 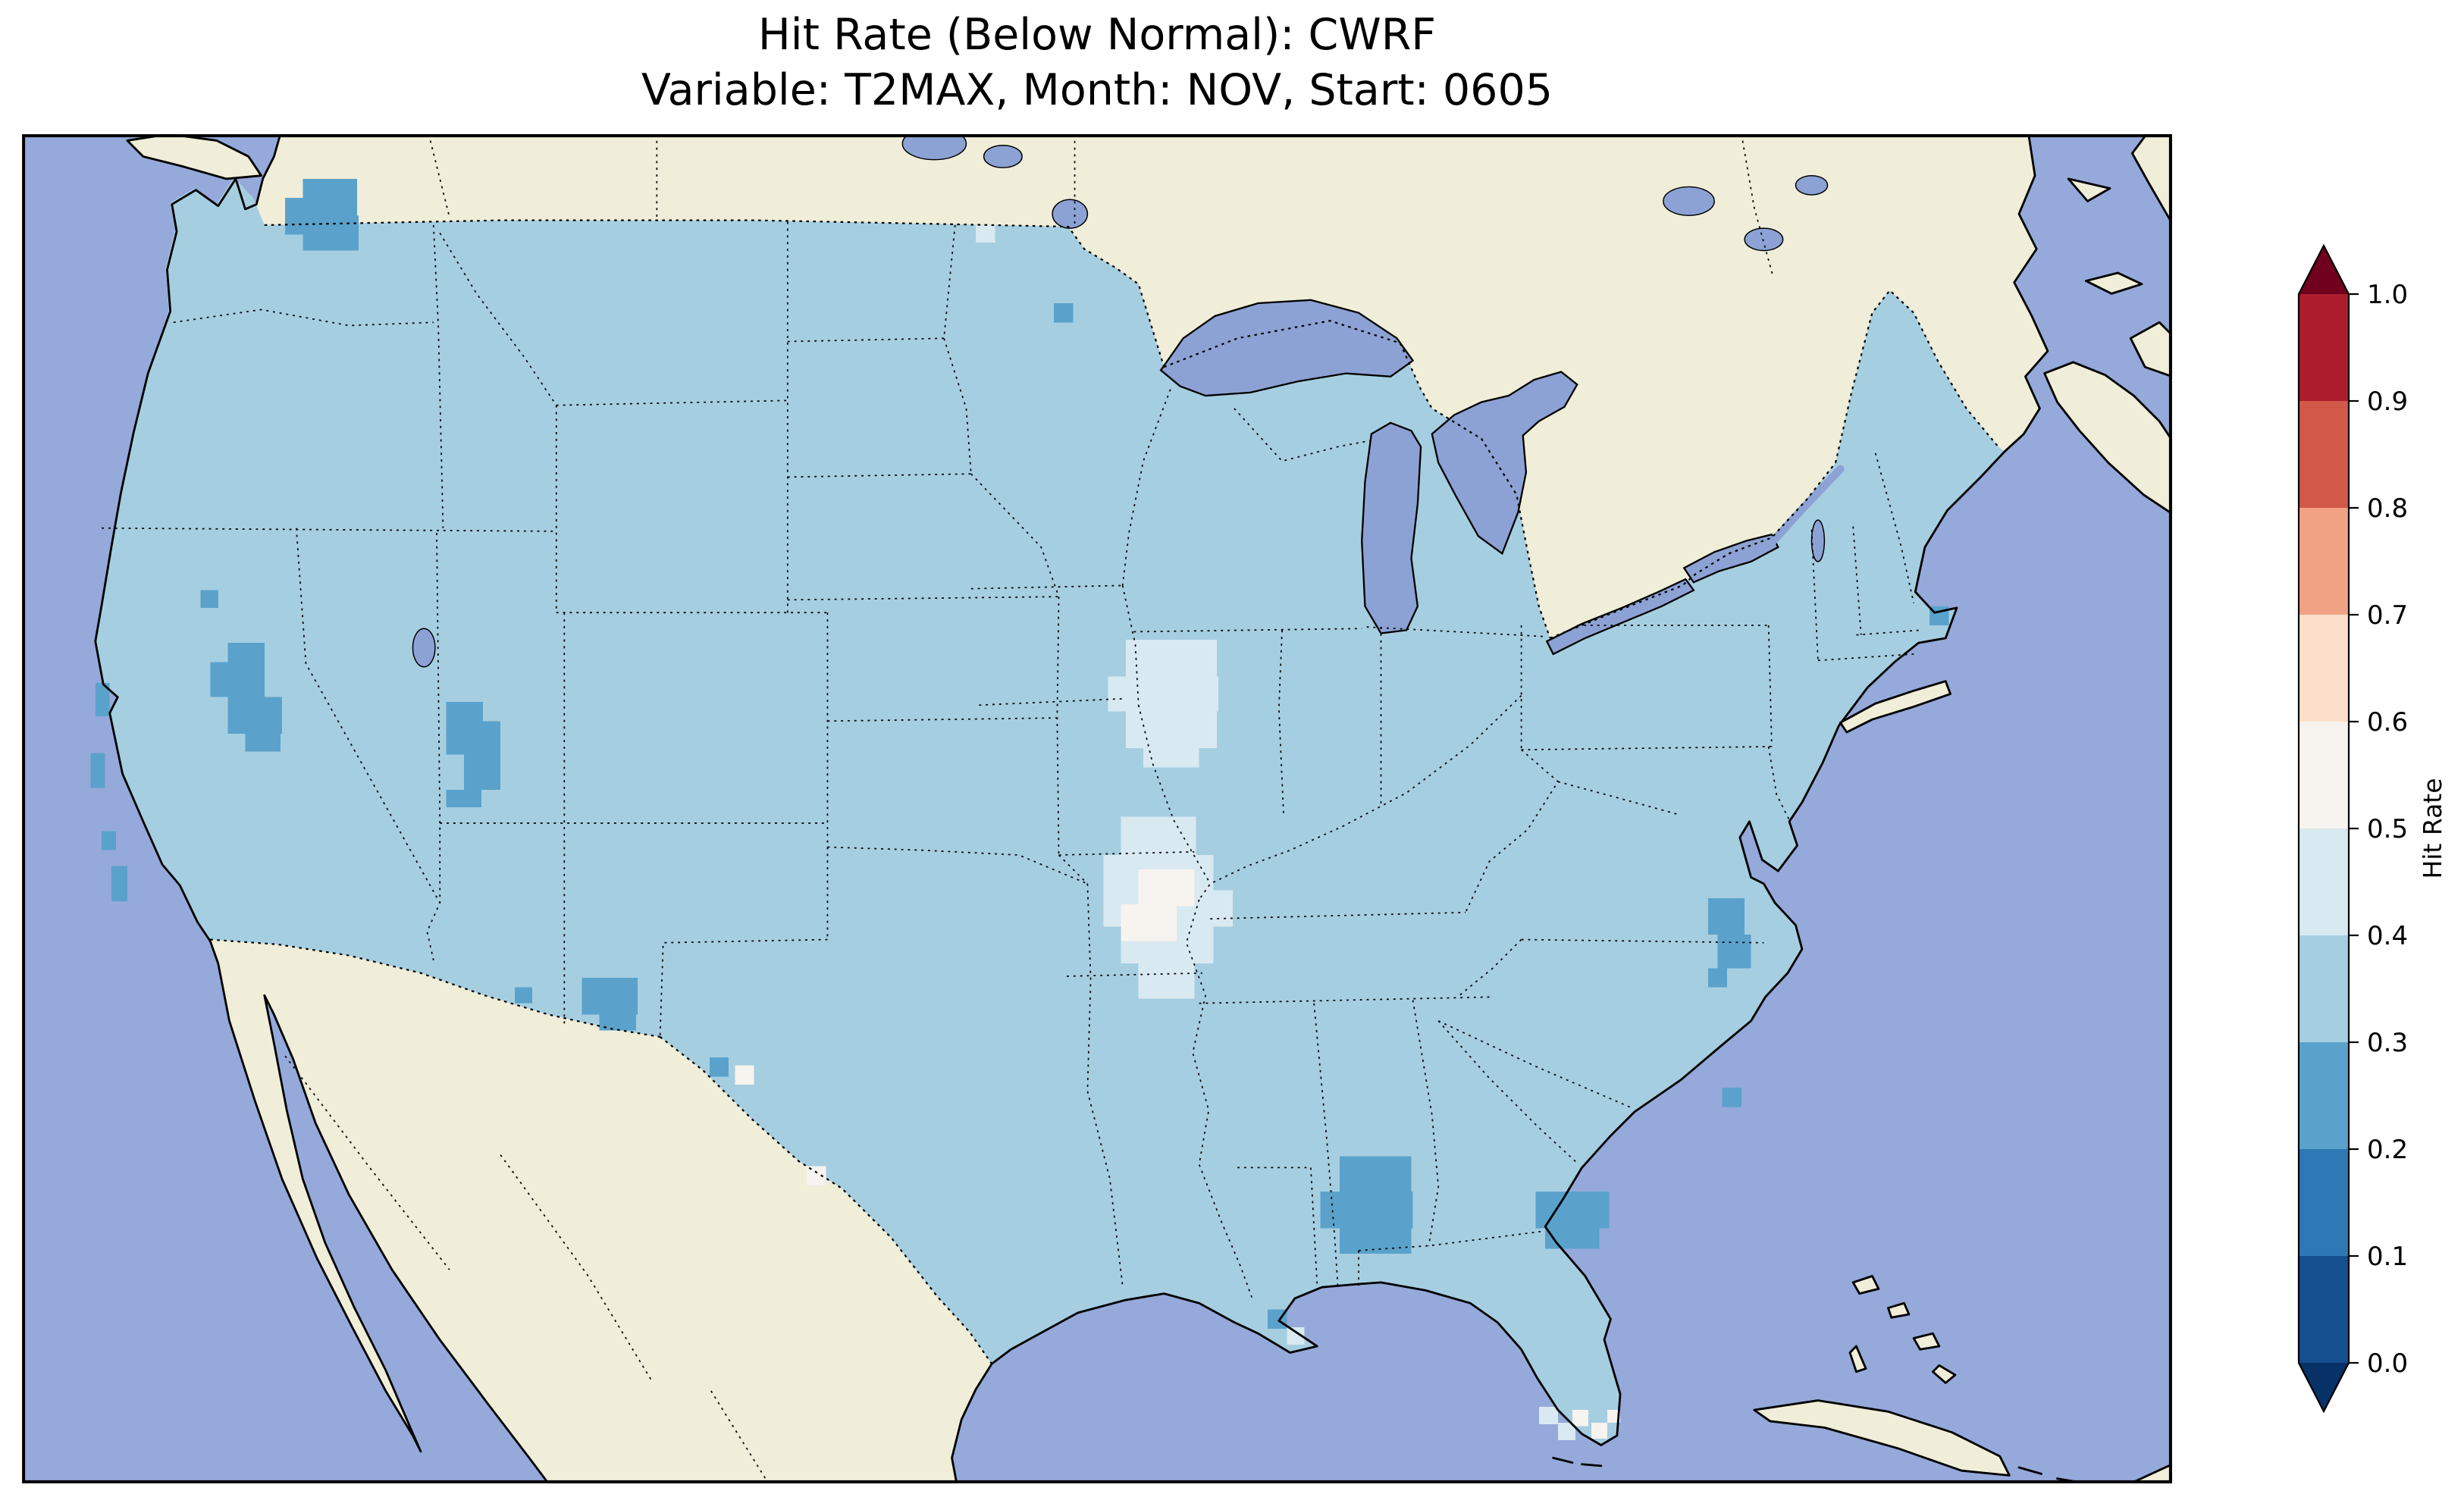 What do you see at coordinates (1392, 527) in the screenshot?
I see `lake-michigan` at bounding box center [1392, 527].